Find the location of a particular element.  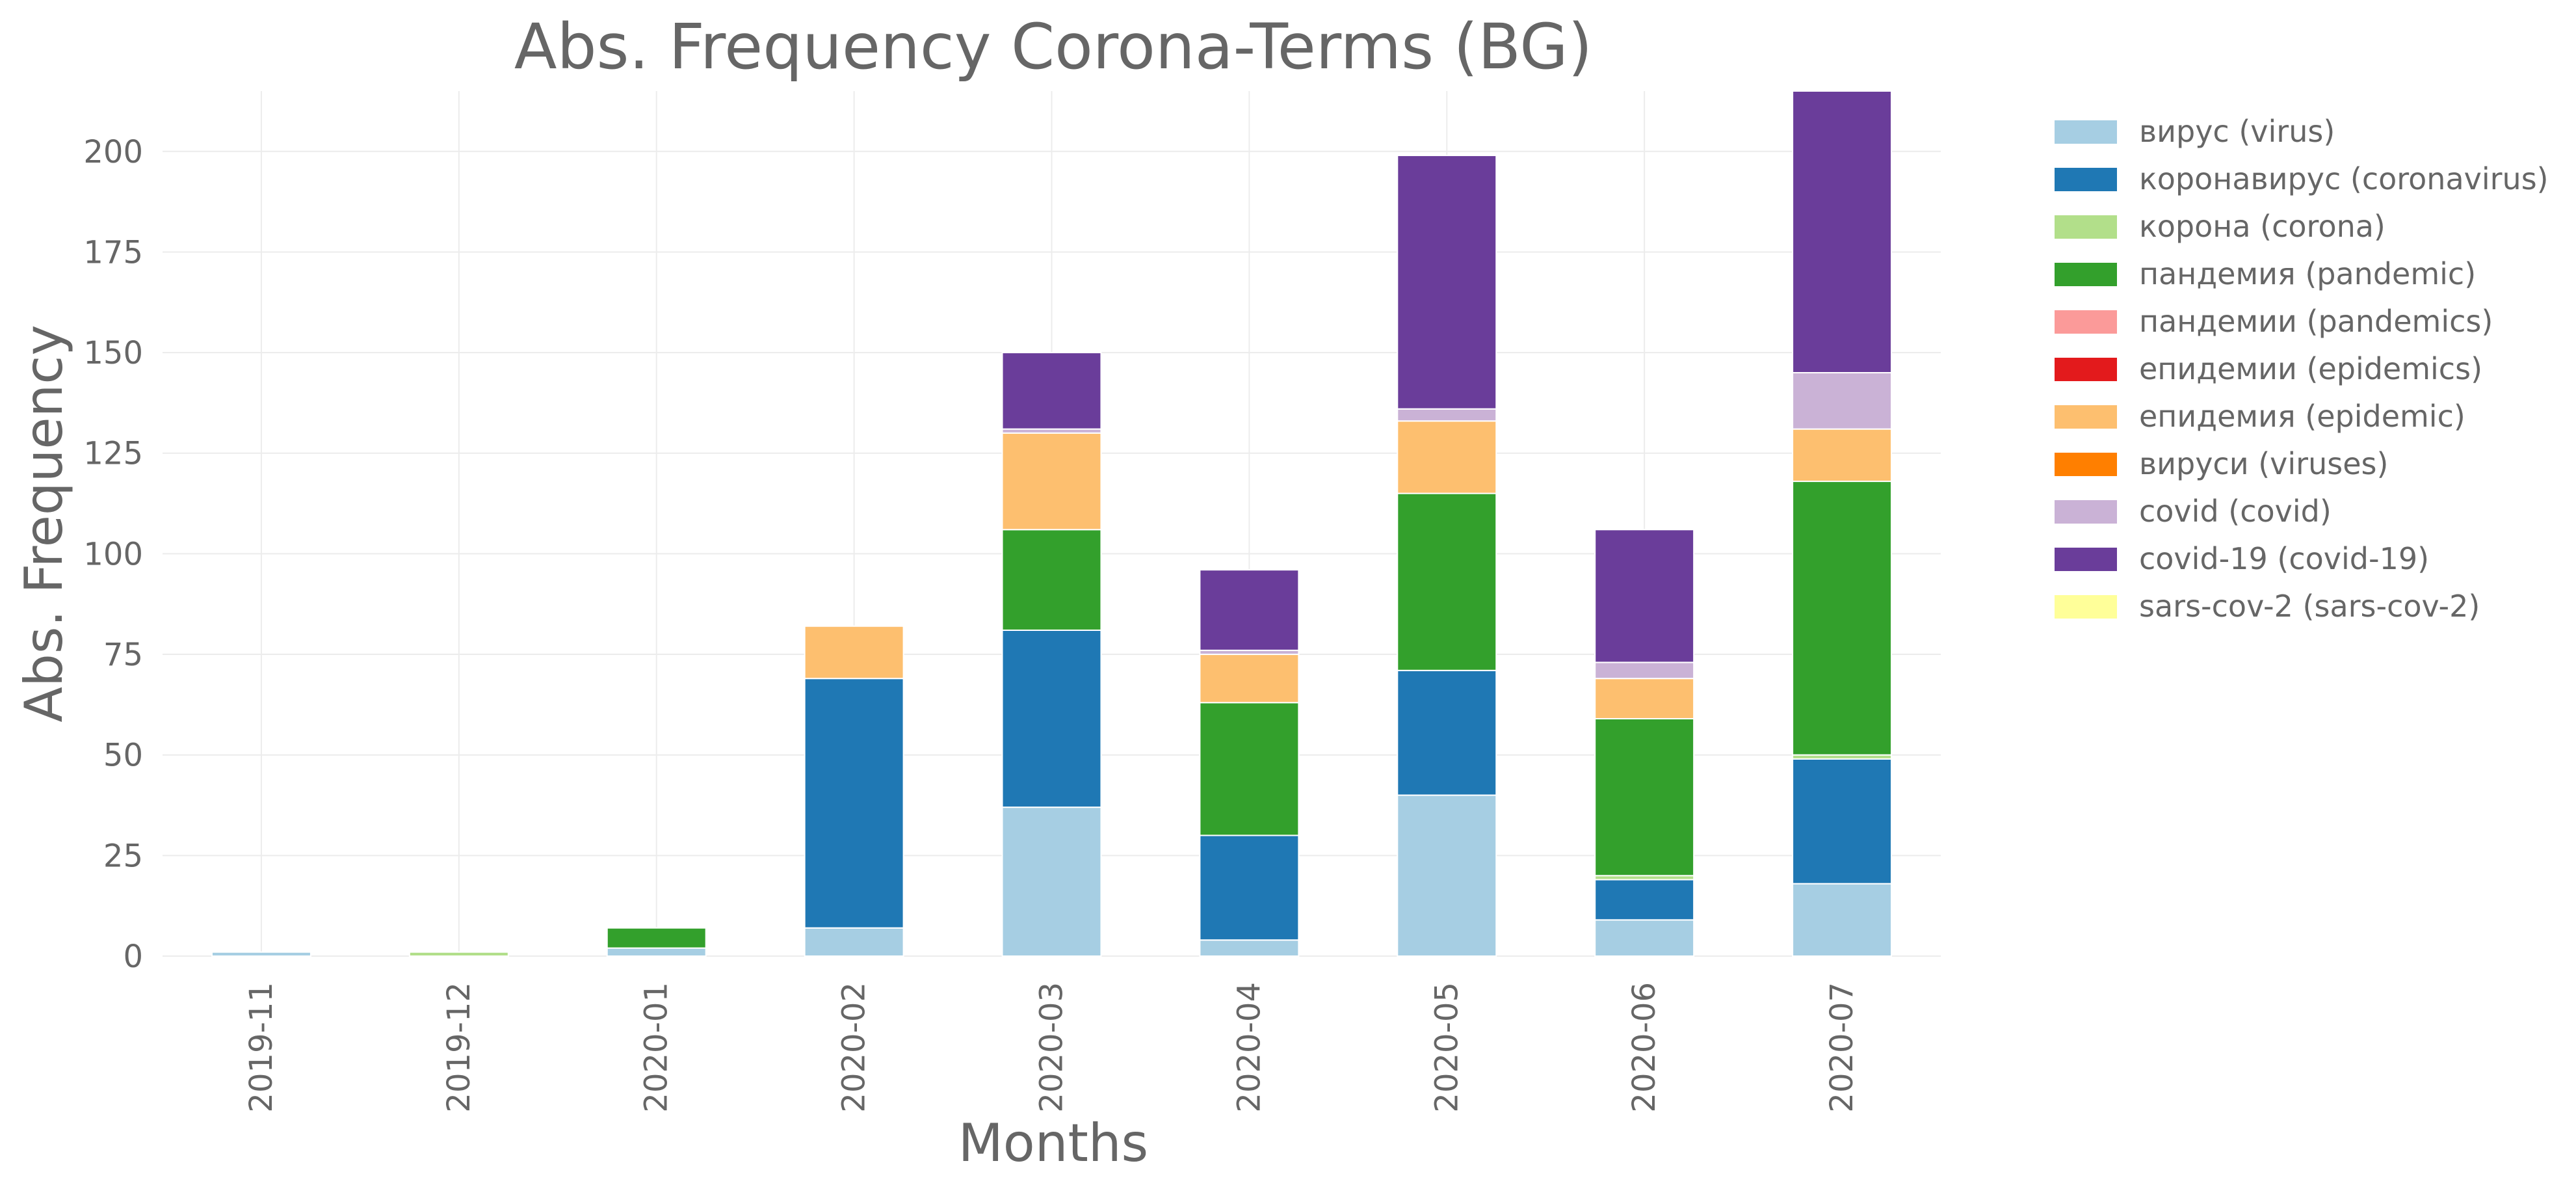

legend-label-6: епидемия (epidemic) is located at coordinates (2302, 416).